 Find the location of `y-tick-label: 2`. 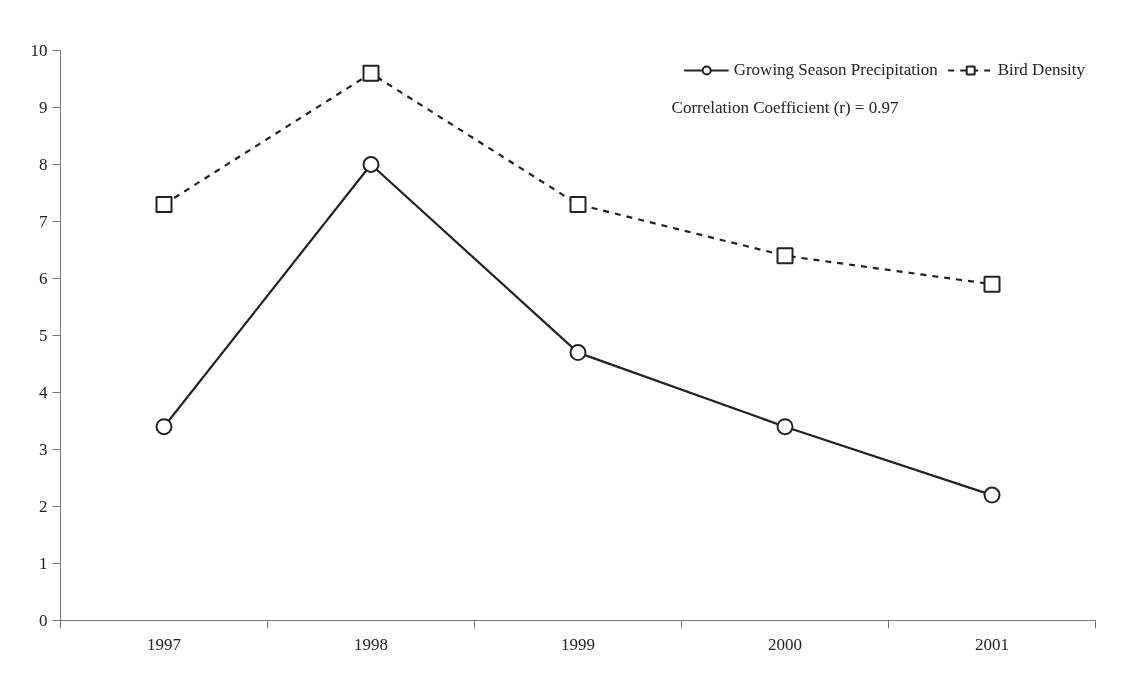

y-tick-label: 2 is located at coordinates (43, 506).